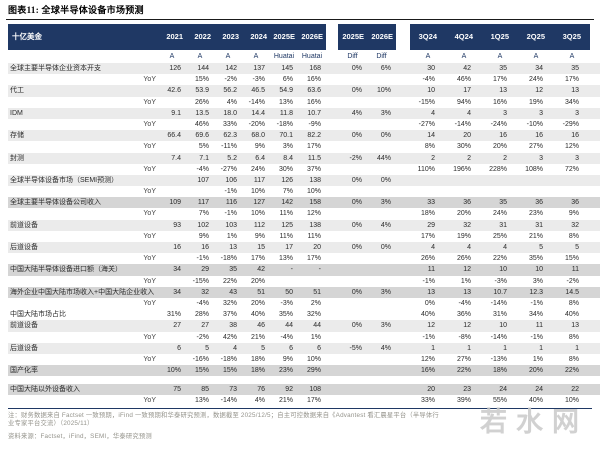  I want to click on year-value-cell: 34, so click(177, 270).